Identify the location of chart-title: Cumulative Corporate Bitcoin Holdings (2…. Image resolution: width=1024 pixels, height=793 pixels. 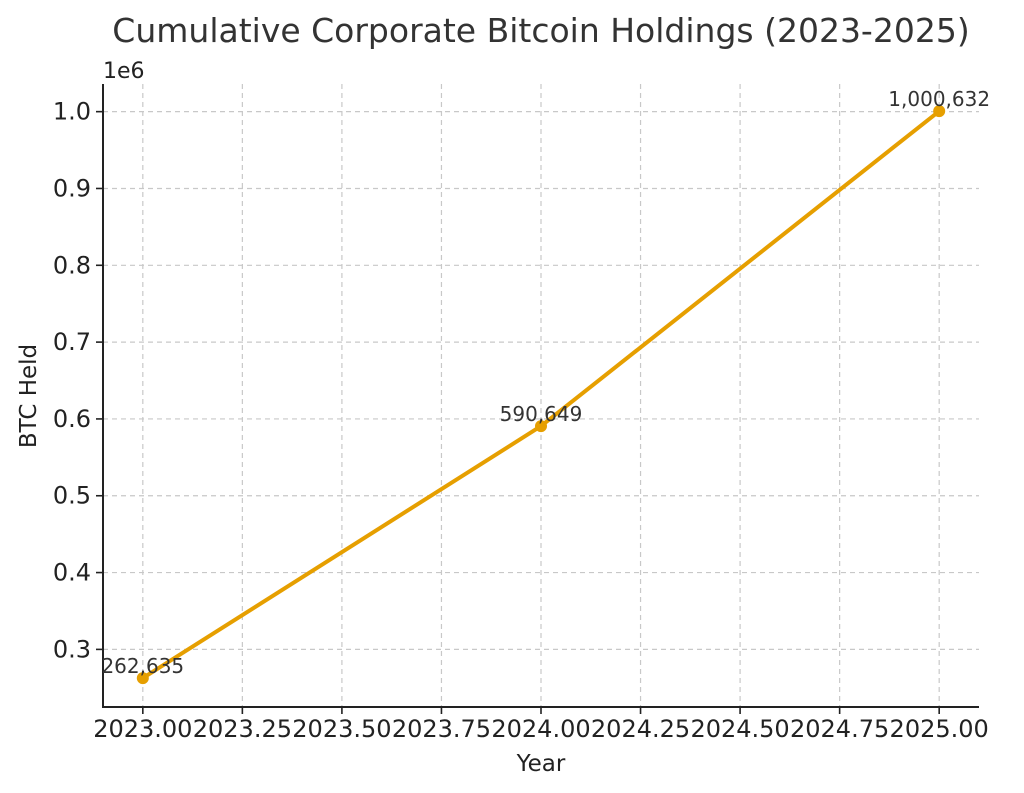
(540, 30).